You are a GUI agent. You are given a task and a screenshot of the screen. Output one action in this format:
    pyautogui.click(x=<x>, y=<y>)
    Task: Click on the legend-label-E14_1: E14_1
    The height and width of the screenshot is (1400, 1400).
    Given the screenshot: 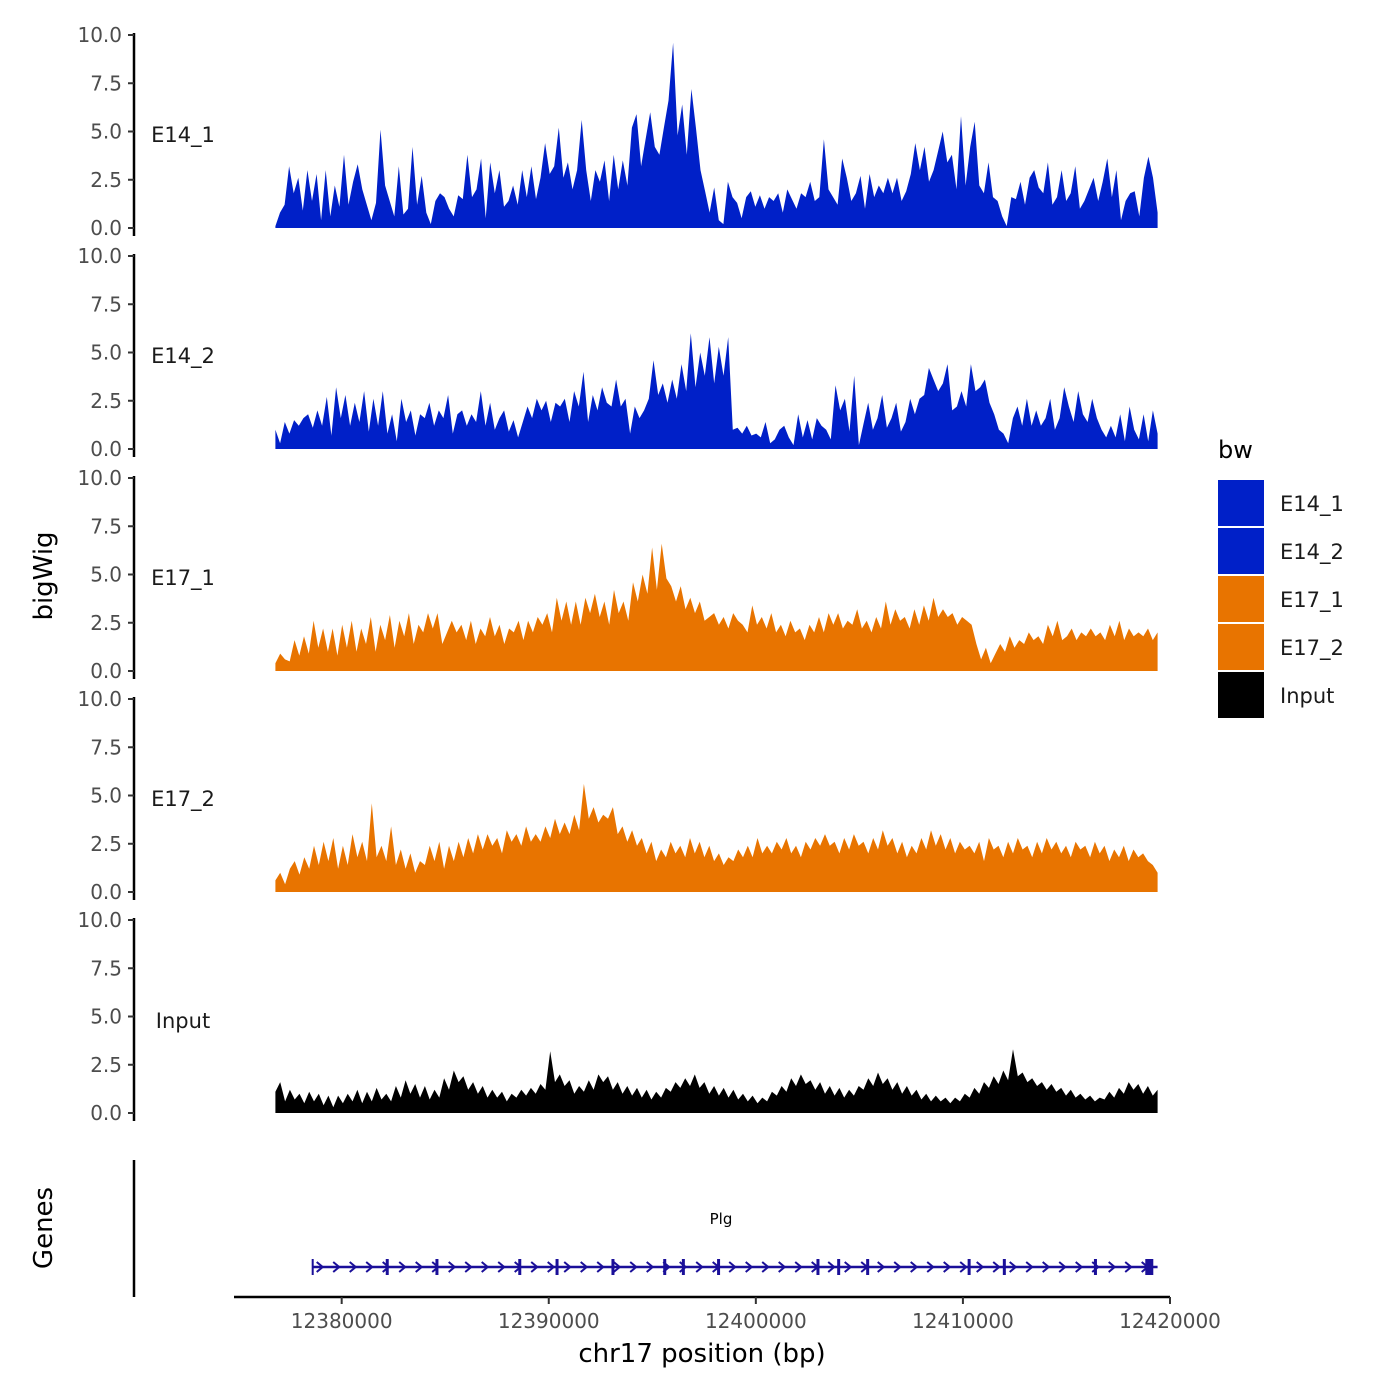 What is the action you would take?
    pyautogui.click(x=1312, y=504)
    